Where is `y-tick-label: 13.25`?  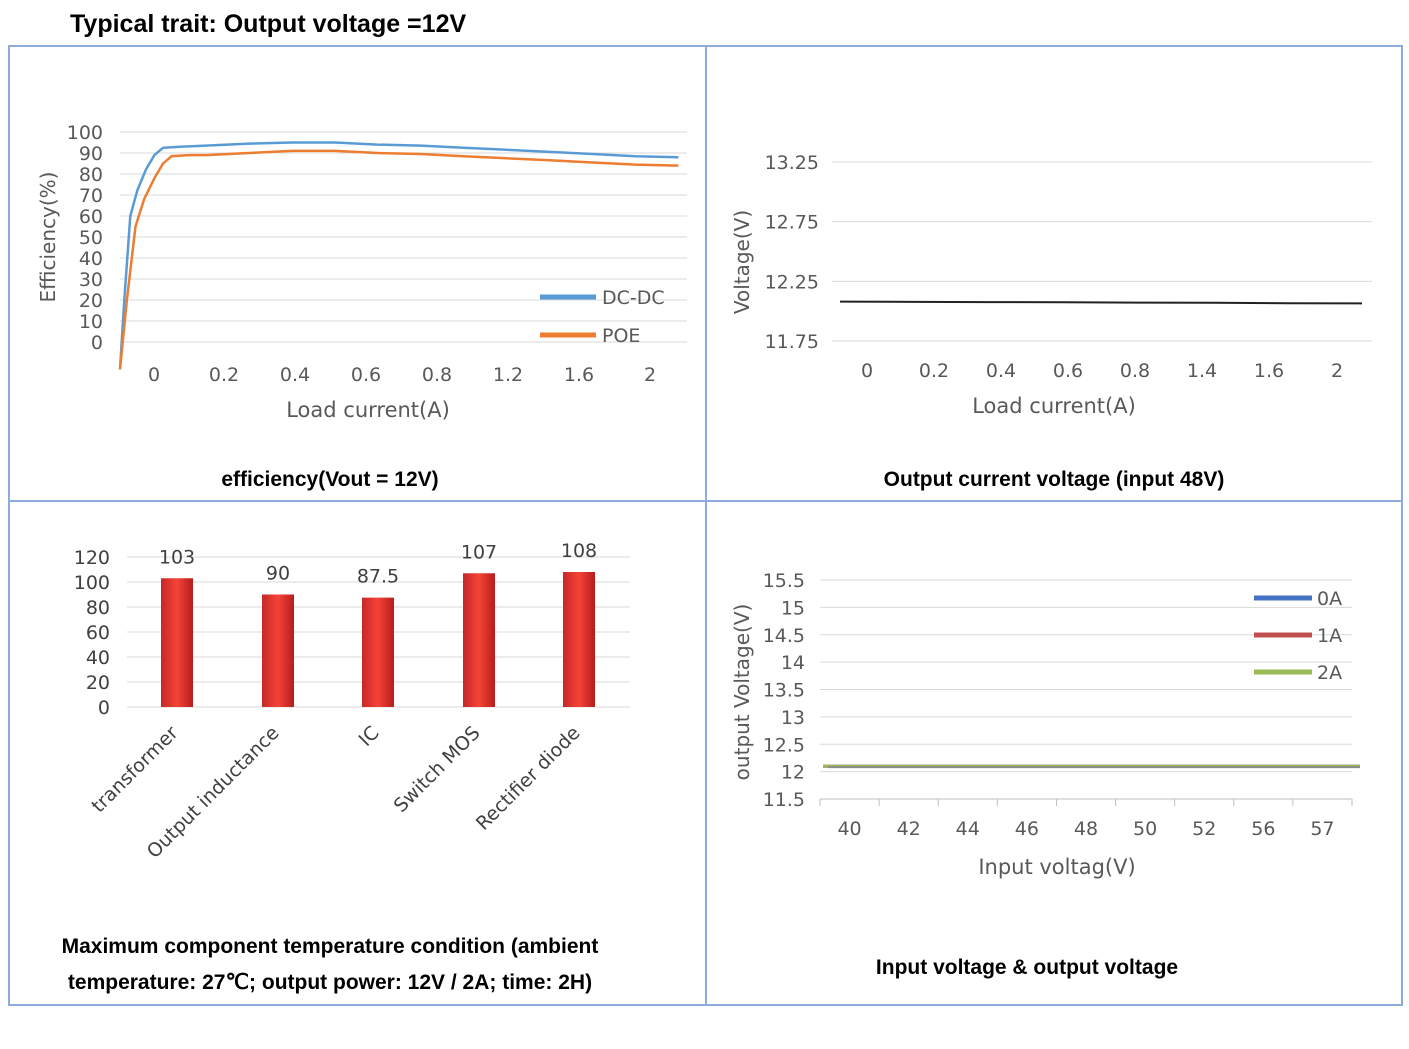 y-tick-label: 13.25 is located at coordinates (792, 163).